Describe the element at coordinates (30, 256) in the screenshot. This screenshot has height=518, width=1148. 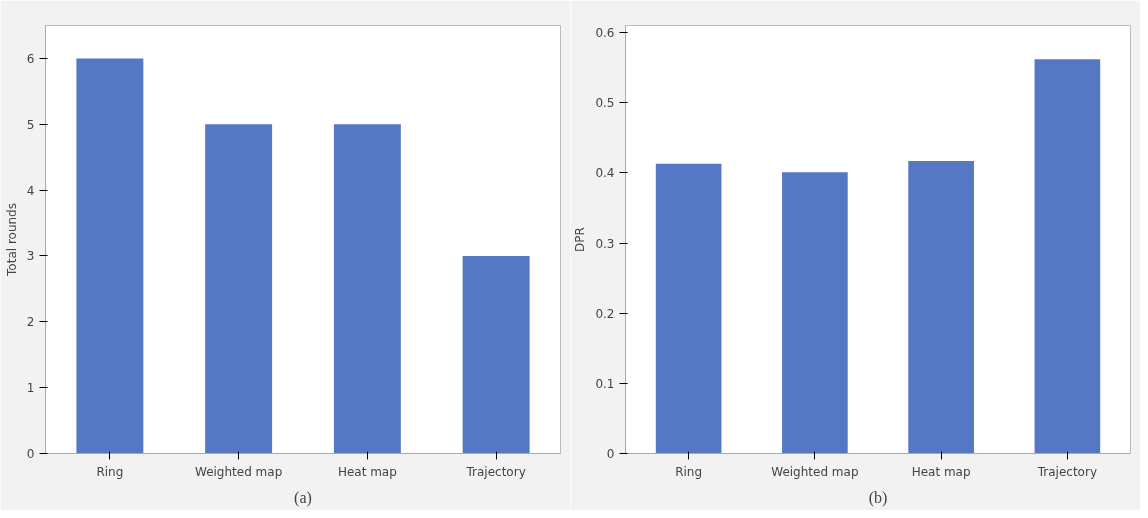
I see `y-tick-label: 3` at that location.